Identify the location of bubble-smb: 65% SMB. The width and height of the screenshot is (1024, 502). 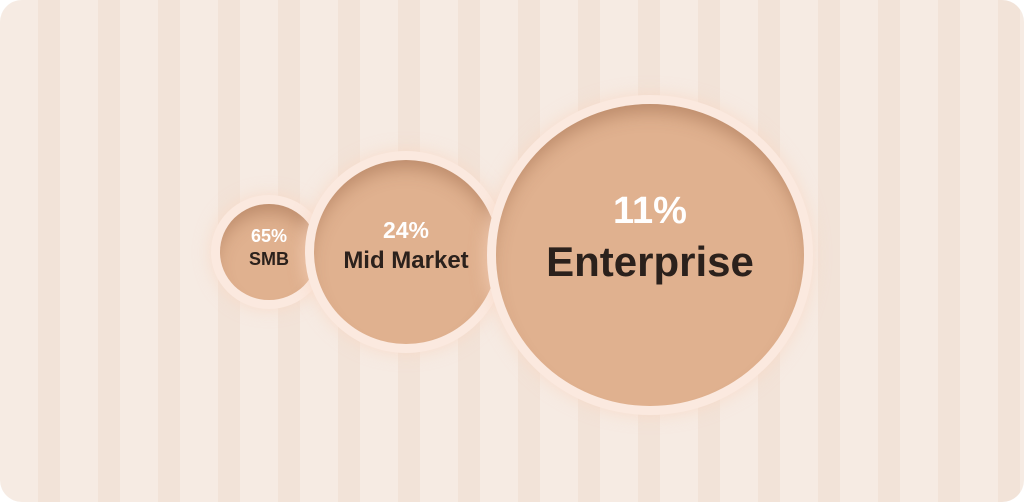
(269, 252).